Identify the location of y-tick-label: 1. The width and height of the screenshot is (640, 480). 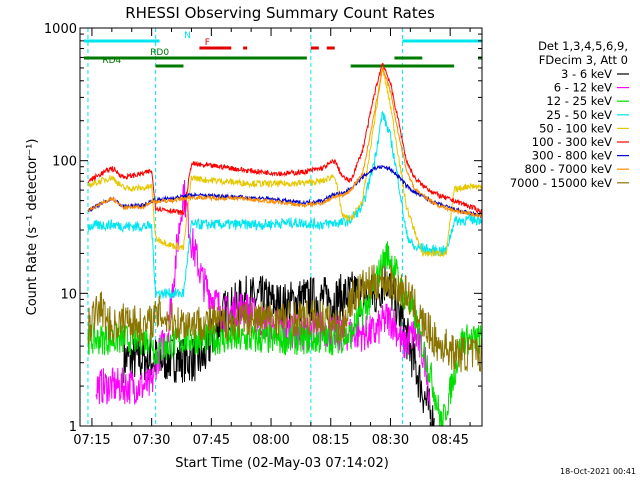
(73, 427).